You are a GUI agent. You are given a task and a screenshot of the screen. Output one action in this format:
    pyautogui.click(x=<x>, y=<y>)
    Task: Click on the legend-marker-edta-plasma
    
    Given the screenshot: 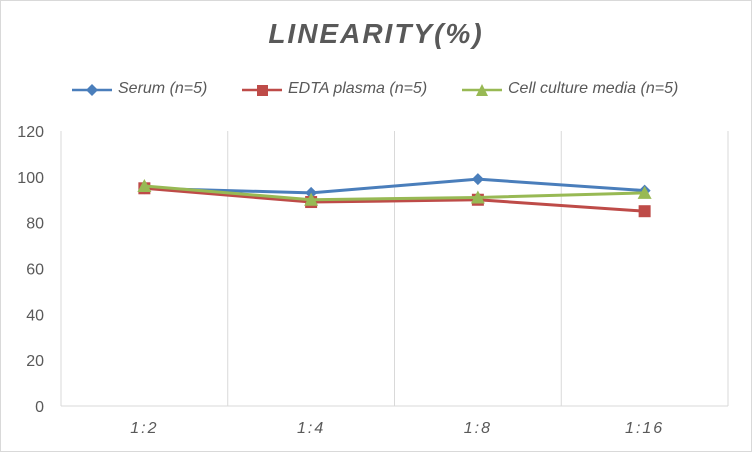 What is the action you would take?
    pyautogui.click(x=262, y=90)
    